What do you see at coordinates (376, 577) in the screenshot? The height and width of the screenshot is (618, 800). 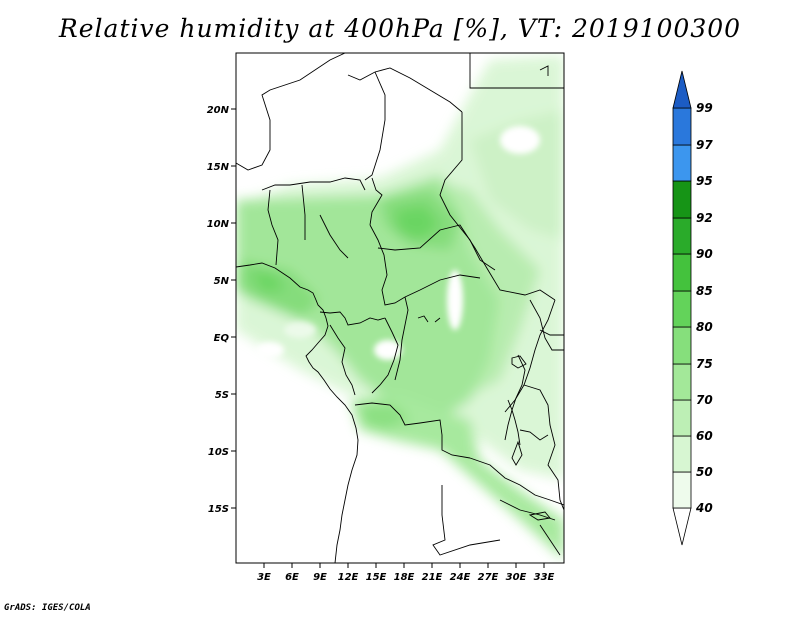 I see `lon-label-15e: 15E` at bounding box center [376, 577].